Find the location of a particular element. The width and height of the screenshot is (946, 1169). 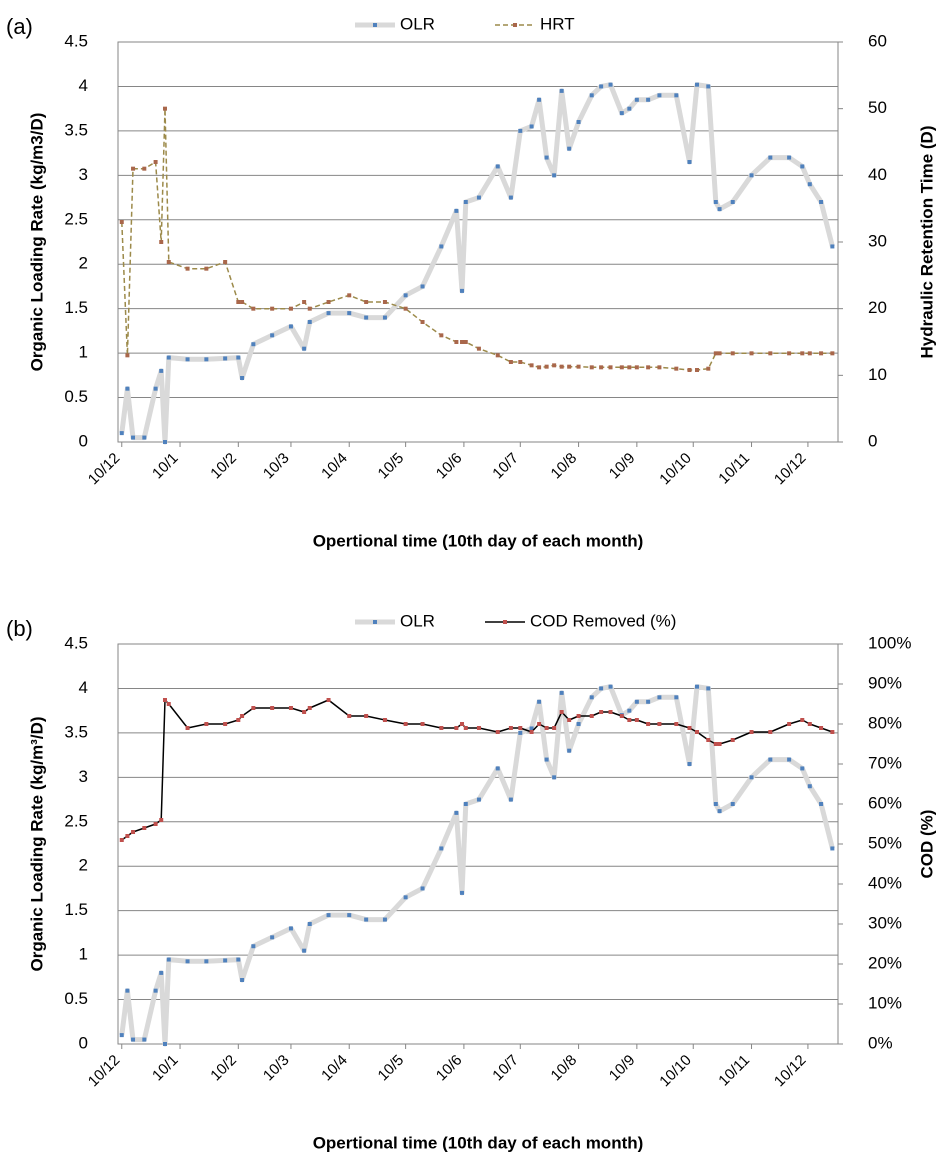

legend-label: COD Removed (%) is located at coordinates (603, 620).